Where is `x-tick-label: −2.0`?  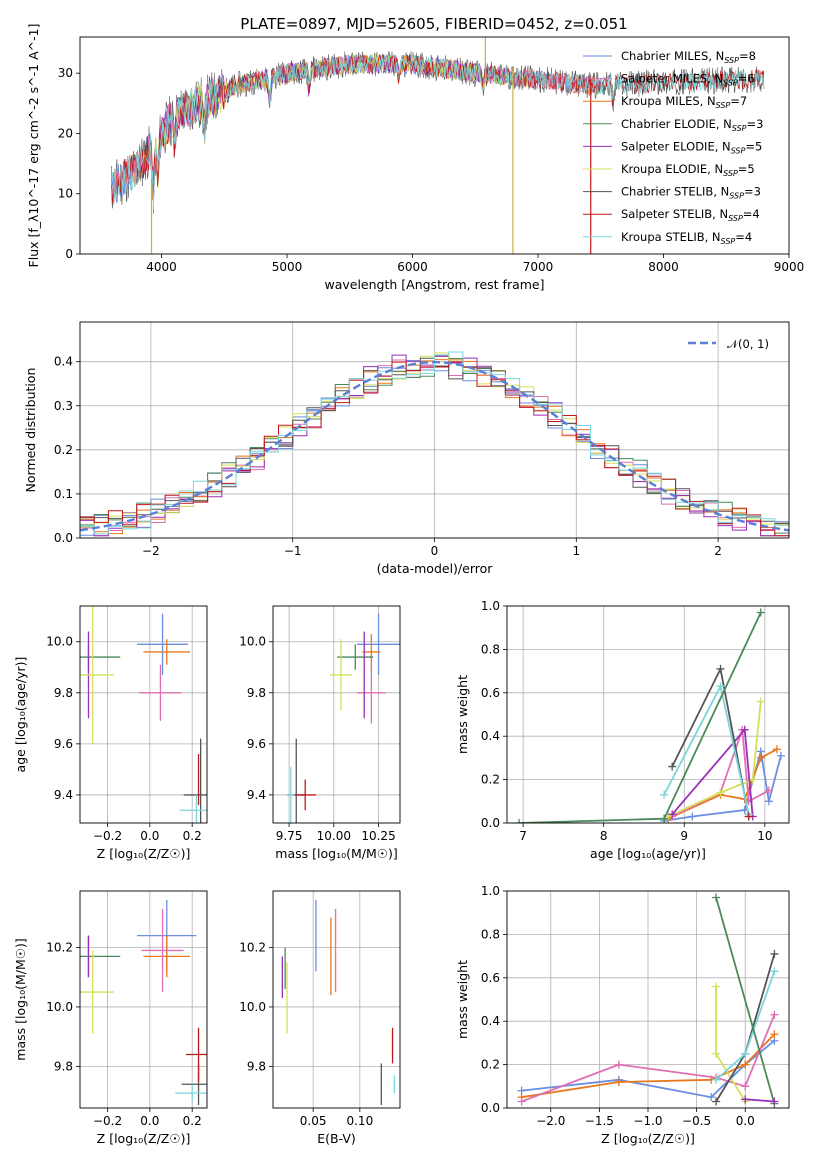
x-tick-label: −2.0 is located at coordinates (550, 1121).